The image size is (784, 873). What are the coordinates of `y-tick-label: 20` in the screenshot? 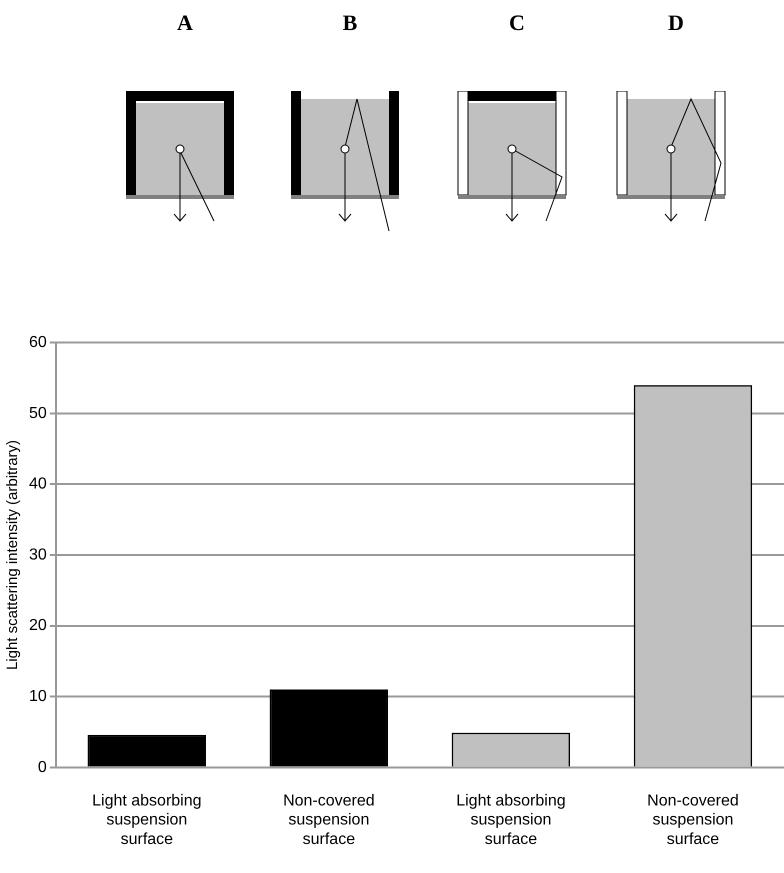 It's located at (38, 625).